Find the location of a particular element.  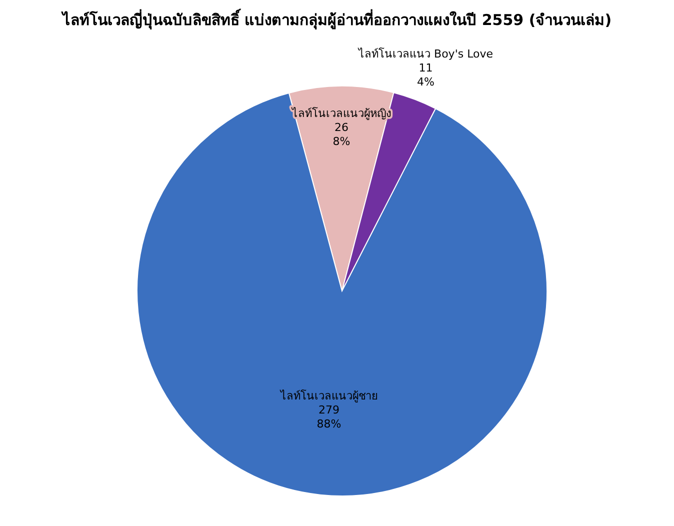

chart-title: ไลท์โนเวลญี่ปุ่นฉบับลิขสิทธิ์ แบ่งตามกลุ่มผู้อ่านที่ออกวางแผงในปี 2559 (จำนวนเล่ม) is located at coordinates (336, 20).